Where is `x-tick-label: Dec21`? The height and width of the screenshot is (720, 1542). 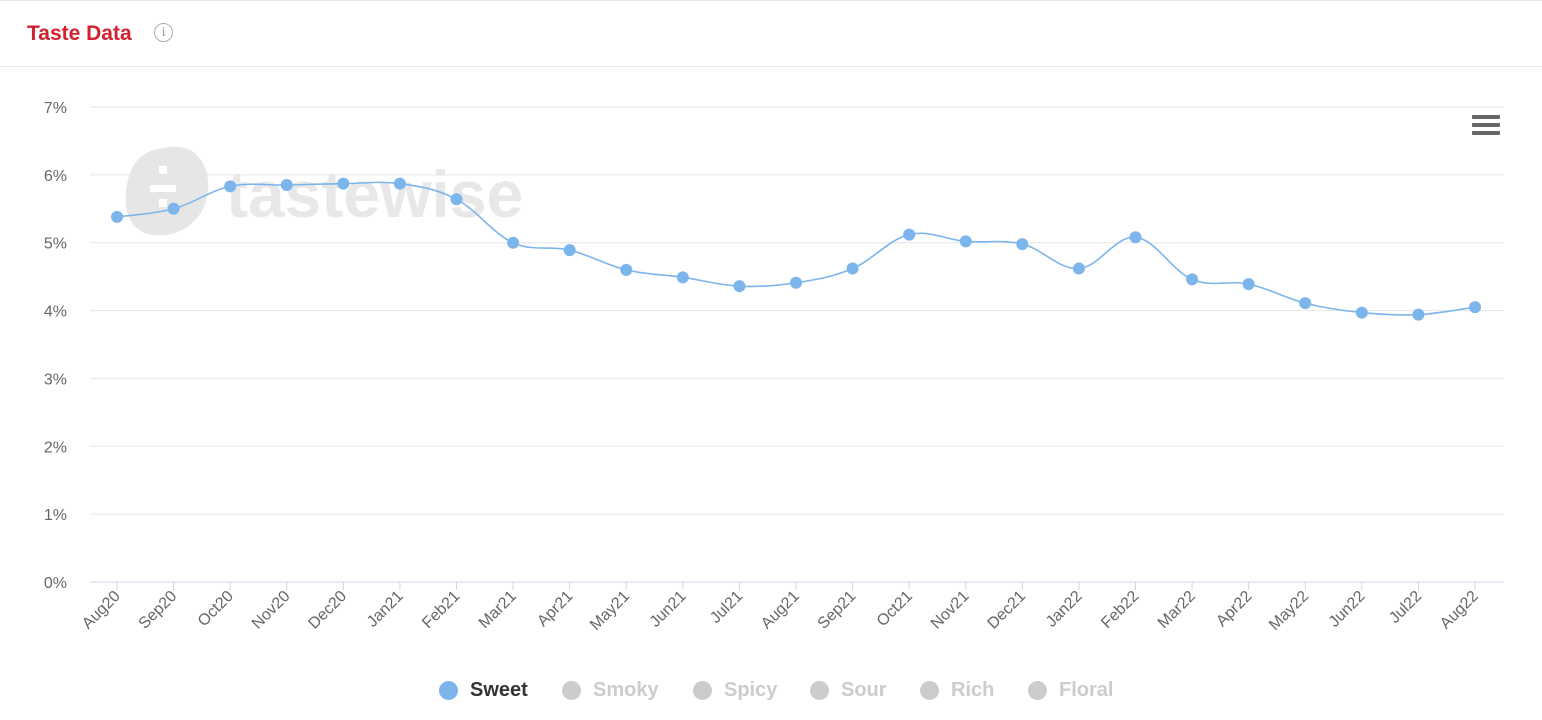
x-tick-label: Dec21 is located at coordinates (1006, 610).